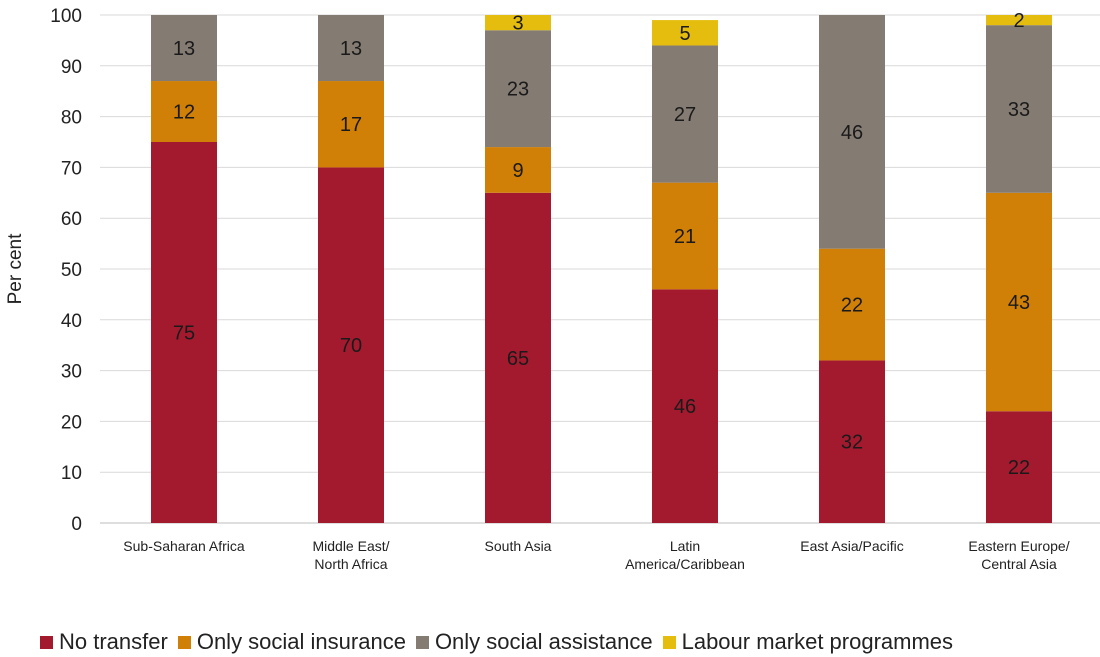  What do you see at coordinates (71, 372) in the screenshot?
I see `y-tick-label: 30` at bounding box center [71, 372].